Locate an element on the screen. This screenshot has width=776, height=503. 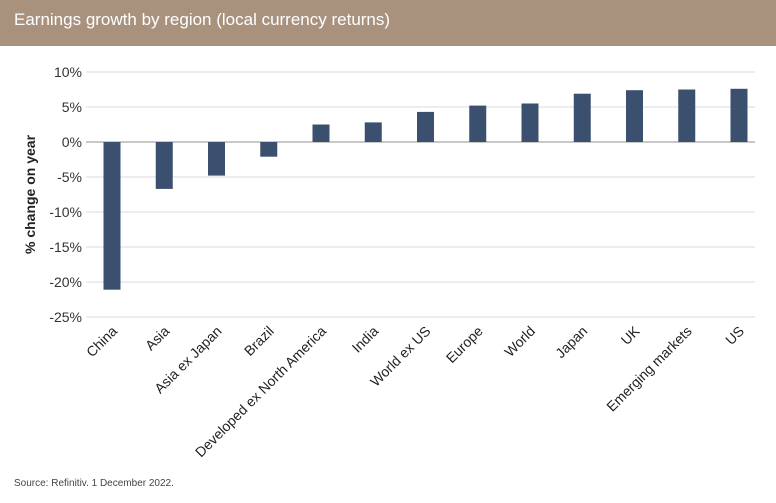
y-tick-label: 0% is located at coordinates (72, 142).